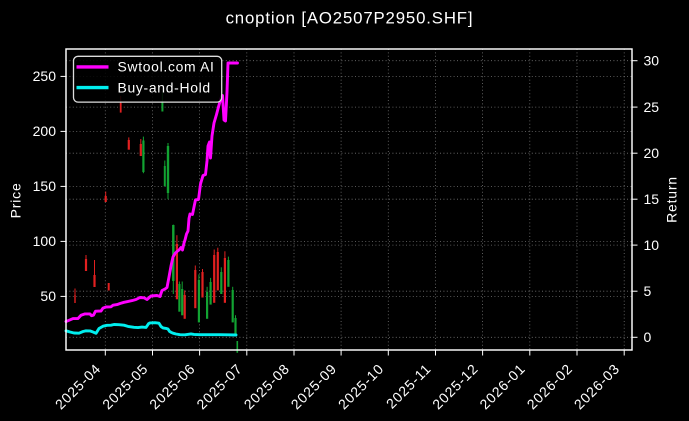 The width and height of the screenshot is (689, 421). Describe the element at coordinates (45, 241) in the screenshot. I see `svg-text: 100` at that location.